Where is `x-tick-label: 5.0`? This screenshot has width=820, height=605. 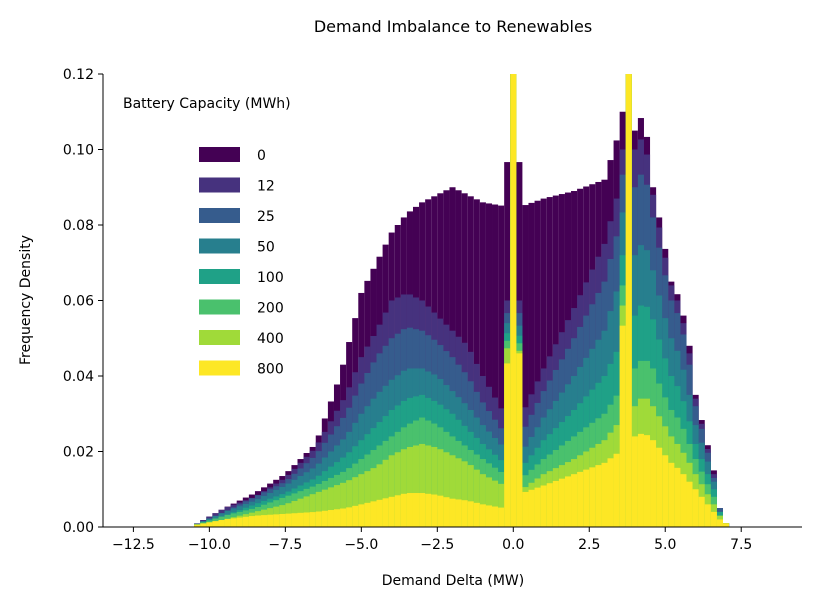 x-tick-label: 5.0 is located at coordinates (665, 545).